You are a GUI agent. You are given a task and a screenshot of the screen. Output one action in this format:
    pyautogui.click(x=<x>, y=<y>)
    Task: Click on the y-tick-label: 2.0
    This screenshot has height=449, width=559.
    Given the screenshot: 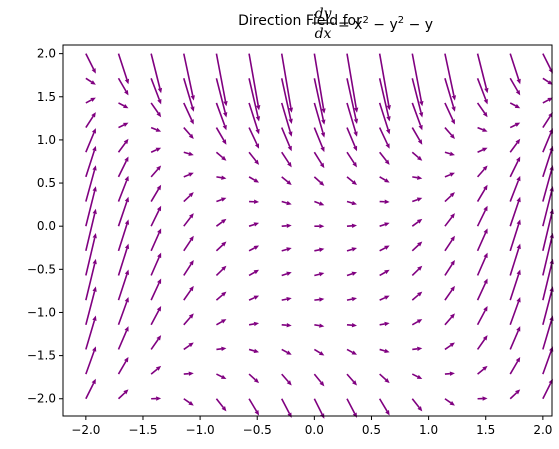 What is the action you would take?
    pyautogui.click(x=46, y=54)
    